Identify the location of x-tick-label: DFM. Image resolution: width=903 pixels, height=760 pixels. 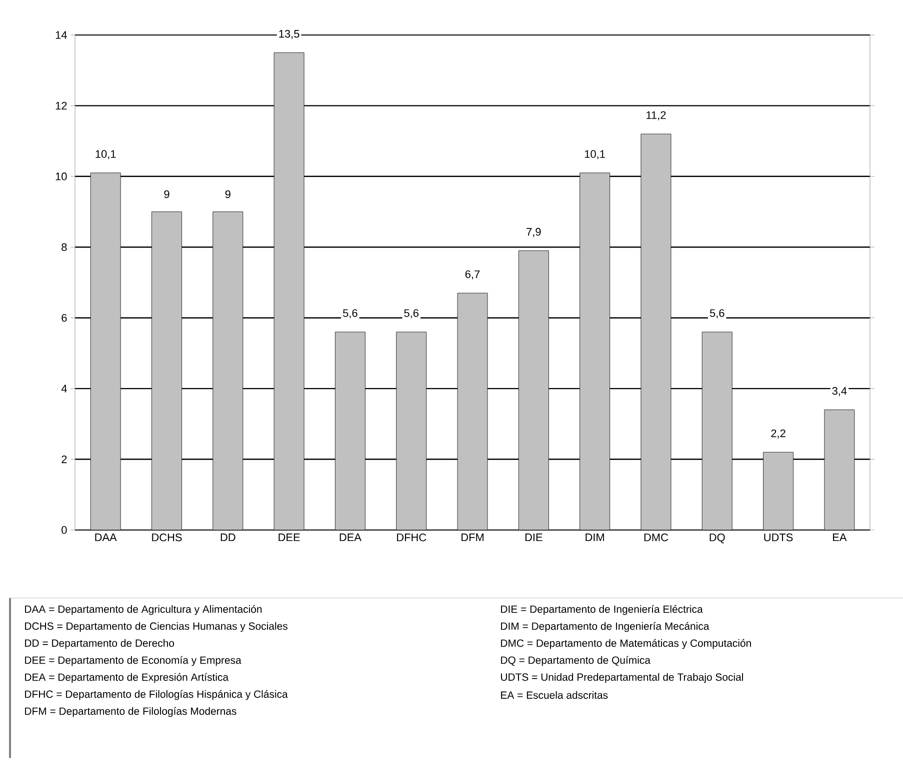
(473, 538).